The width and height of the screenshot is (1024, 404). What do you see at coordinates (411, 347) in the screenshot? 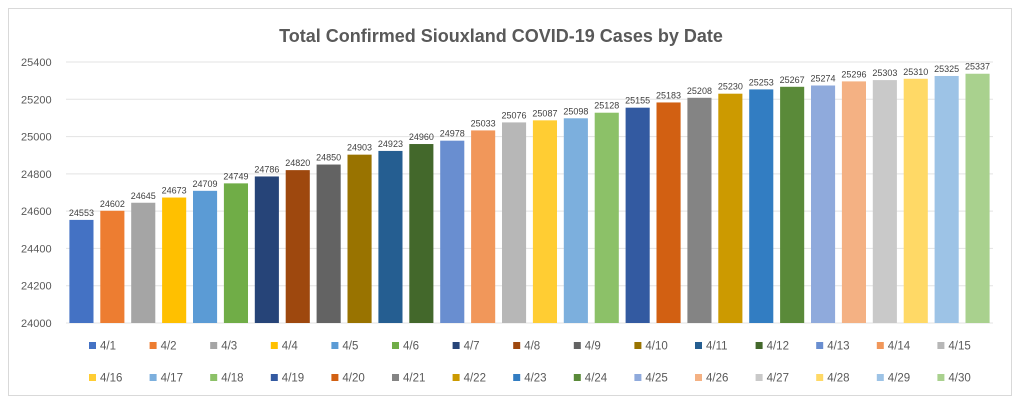
I see `legend-label: 4/6` at bounding box center [411, 347].